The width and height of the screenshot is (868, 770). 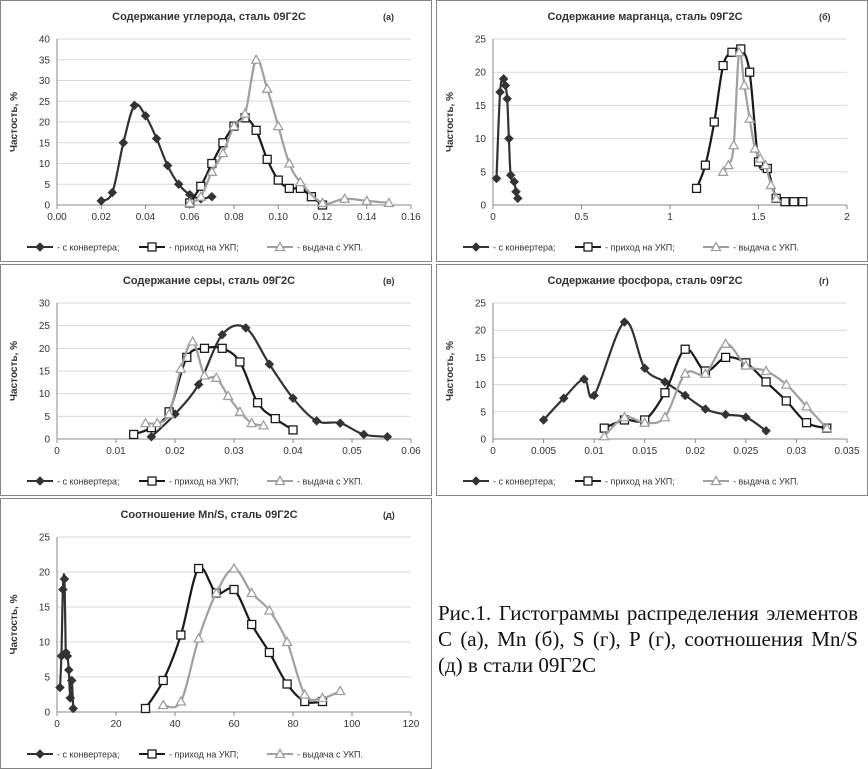 I want to click on chart-title: Содержание серы, сталь 09Г2С, so click(x=209, y=281).